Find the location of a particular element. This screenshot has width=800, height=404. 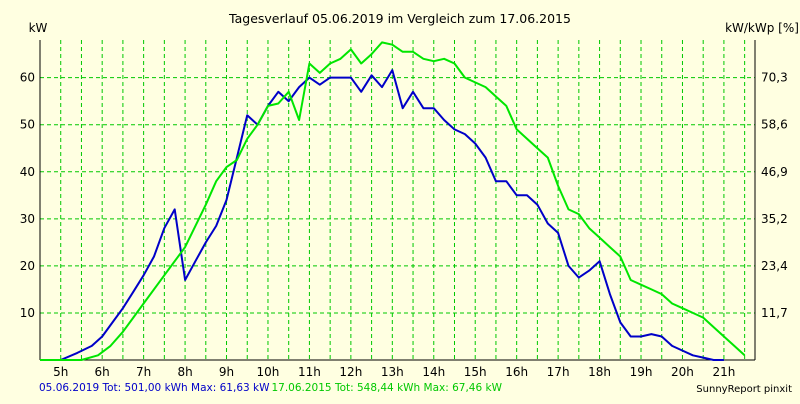

x-tick-label: 19h is located at coordinates (641, 372).